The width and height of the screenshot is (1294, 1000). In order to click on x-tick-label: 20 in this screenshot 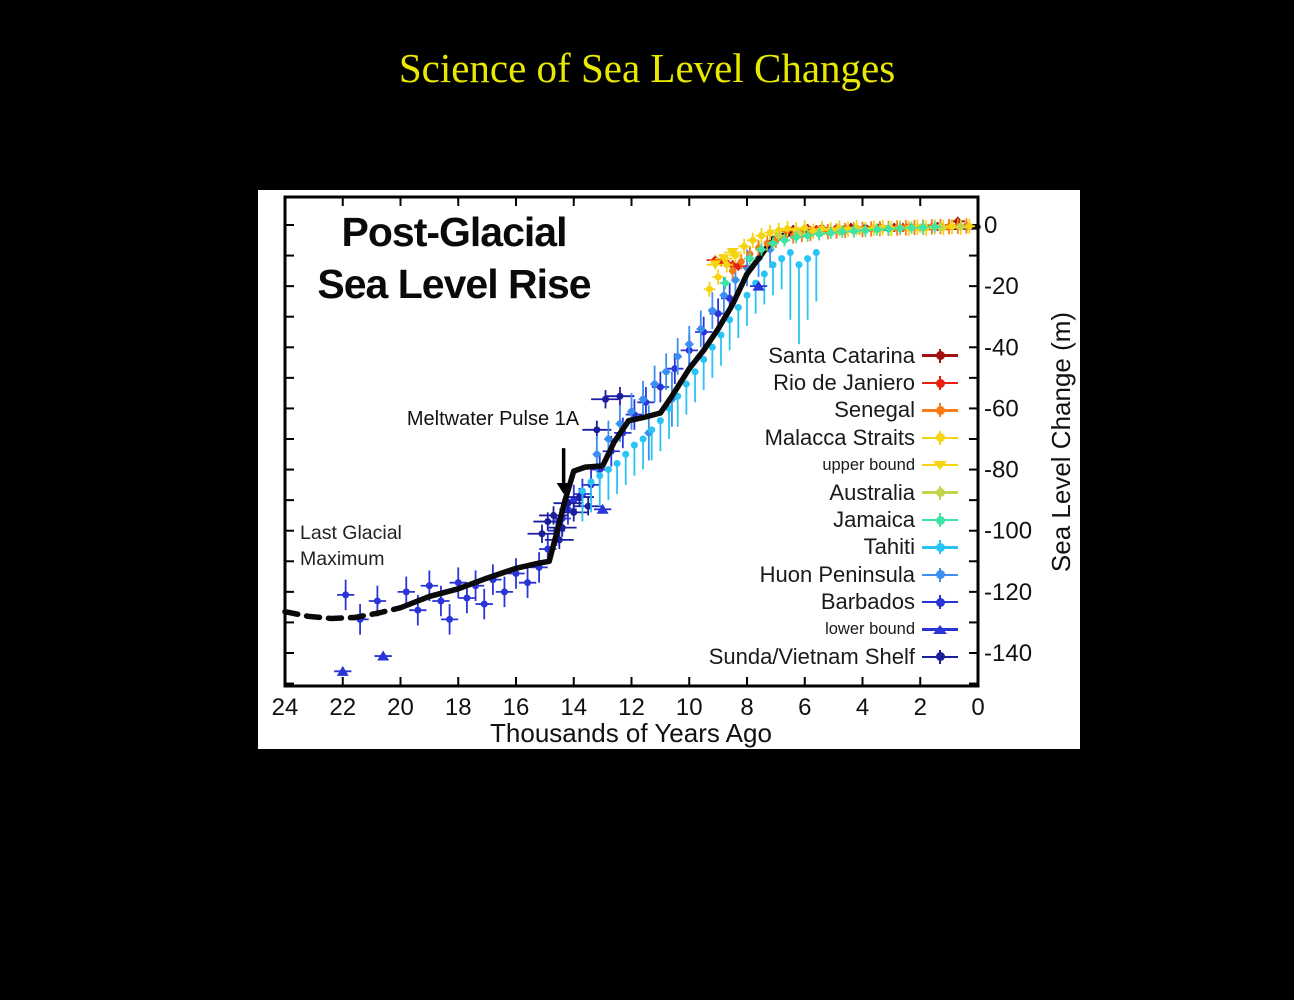, I will do `click(400, 707)`.